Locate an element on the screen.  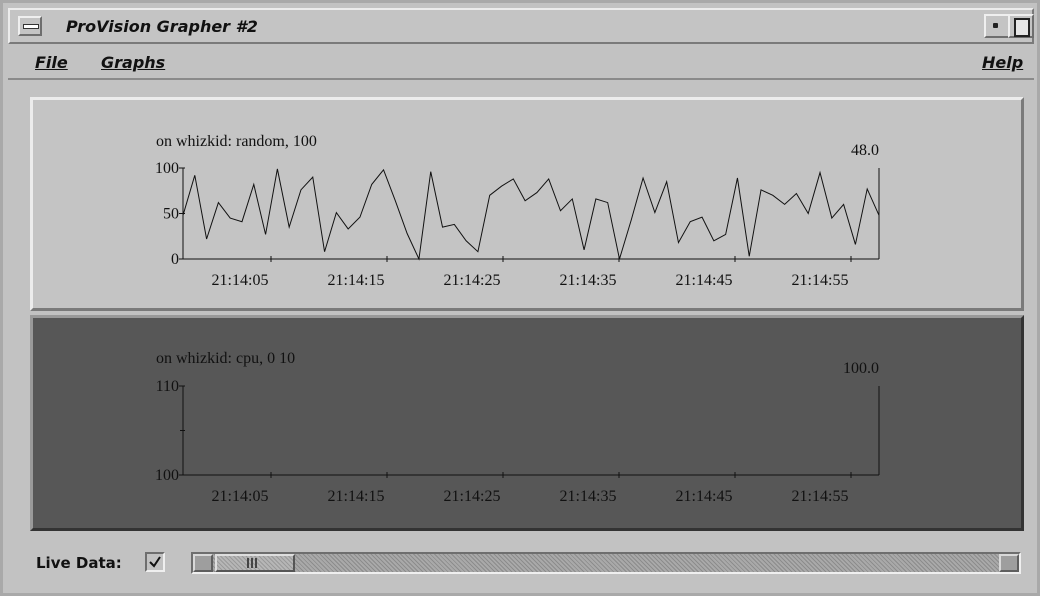
grip-icon is located at coordinates (248, 563).